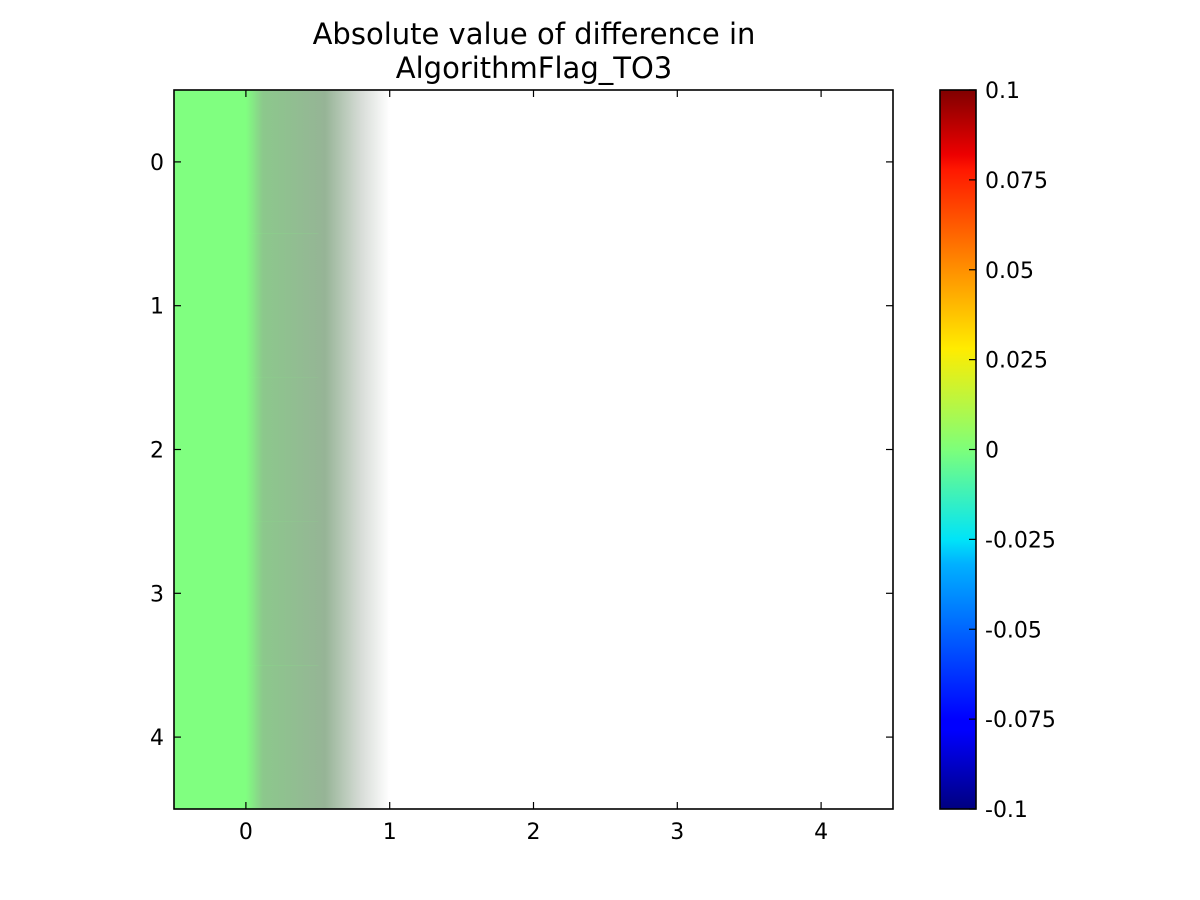  Describe the element at coordinates (1012, 451) in the screenshot. I see `colorbar-axis: 0.1 0.075 0.05 0.025 0 -0.025 -0.05 -0.075 -0.1` at that location.